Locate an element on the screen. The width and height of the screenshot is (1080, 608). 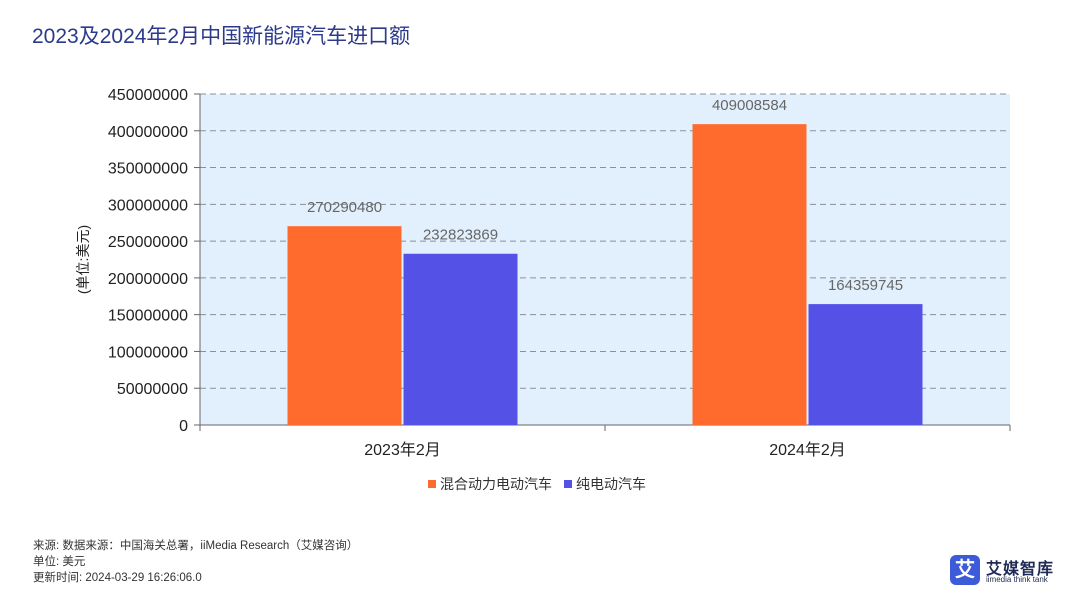
x-tick-label: 2023年2月 is located at coordinates (402, 450).